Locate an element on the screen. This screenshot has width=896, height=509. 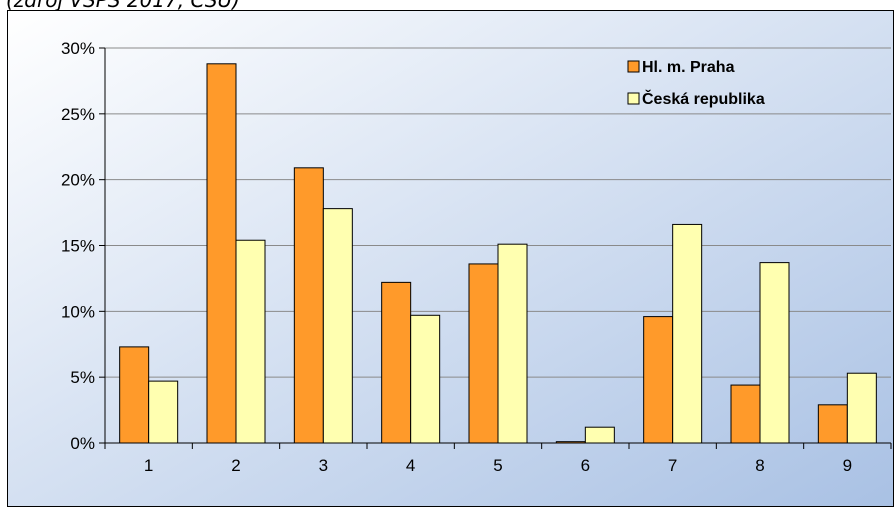
x-tick-label: 6 is located at coordinates (585, 465).